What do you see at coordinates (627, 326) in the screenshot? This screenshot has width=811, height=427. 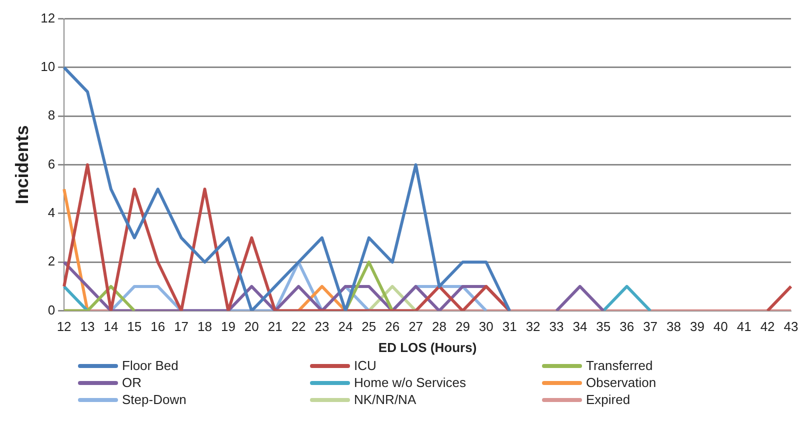 I see `x-tick-label: 36` at bounding box center [627, 326].